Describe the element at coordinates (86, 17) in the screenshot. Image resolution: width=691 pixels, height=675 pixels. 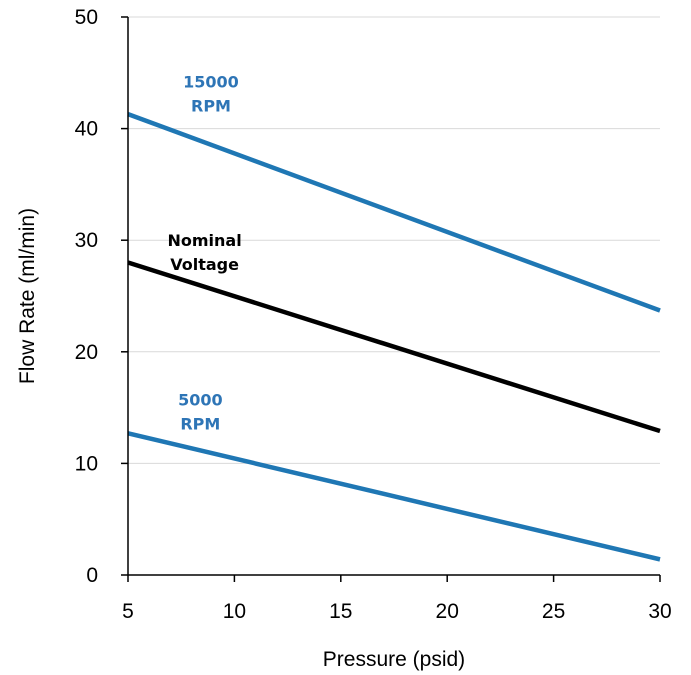
I see `y-tick-label-50: 50` at that location.